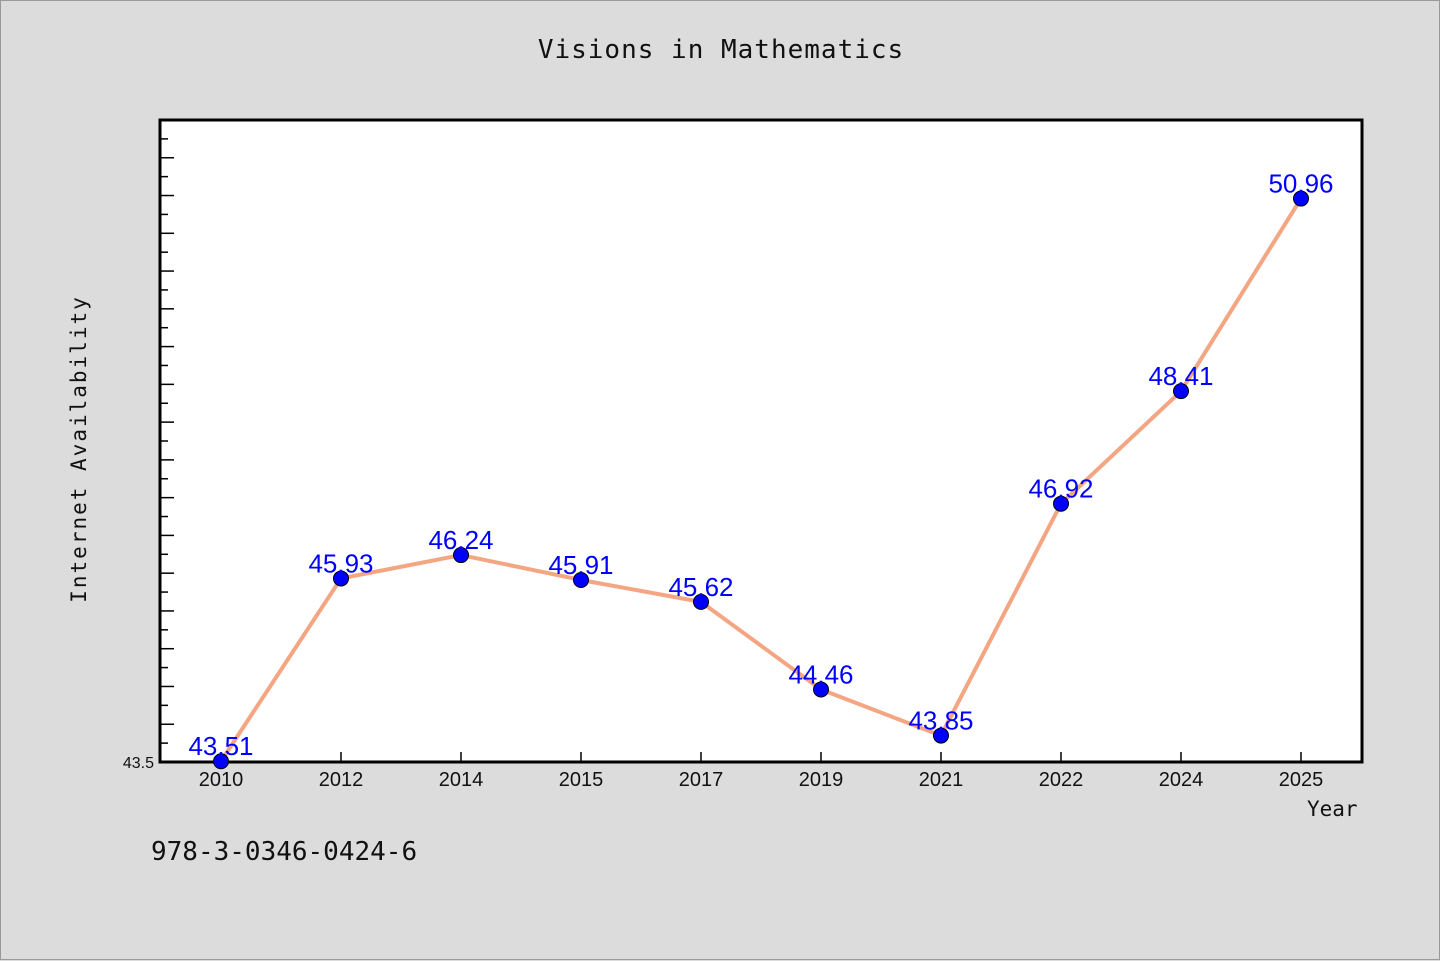 The width and height of the screenshot is (1440, 961). I want to click on data-label: 45.62, so click(700, 587).